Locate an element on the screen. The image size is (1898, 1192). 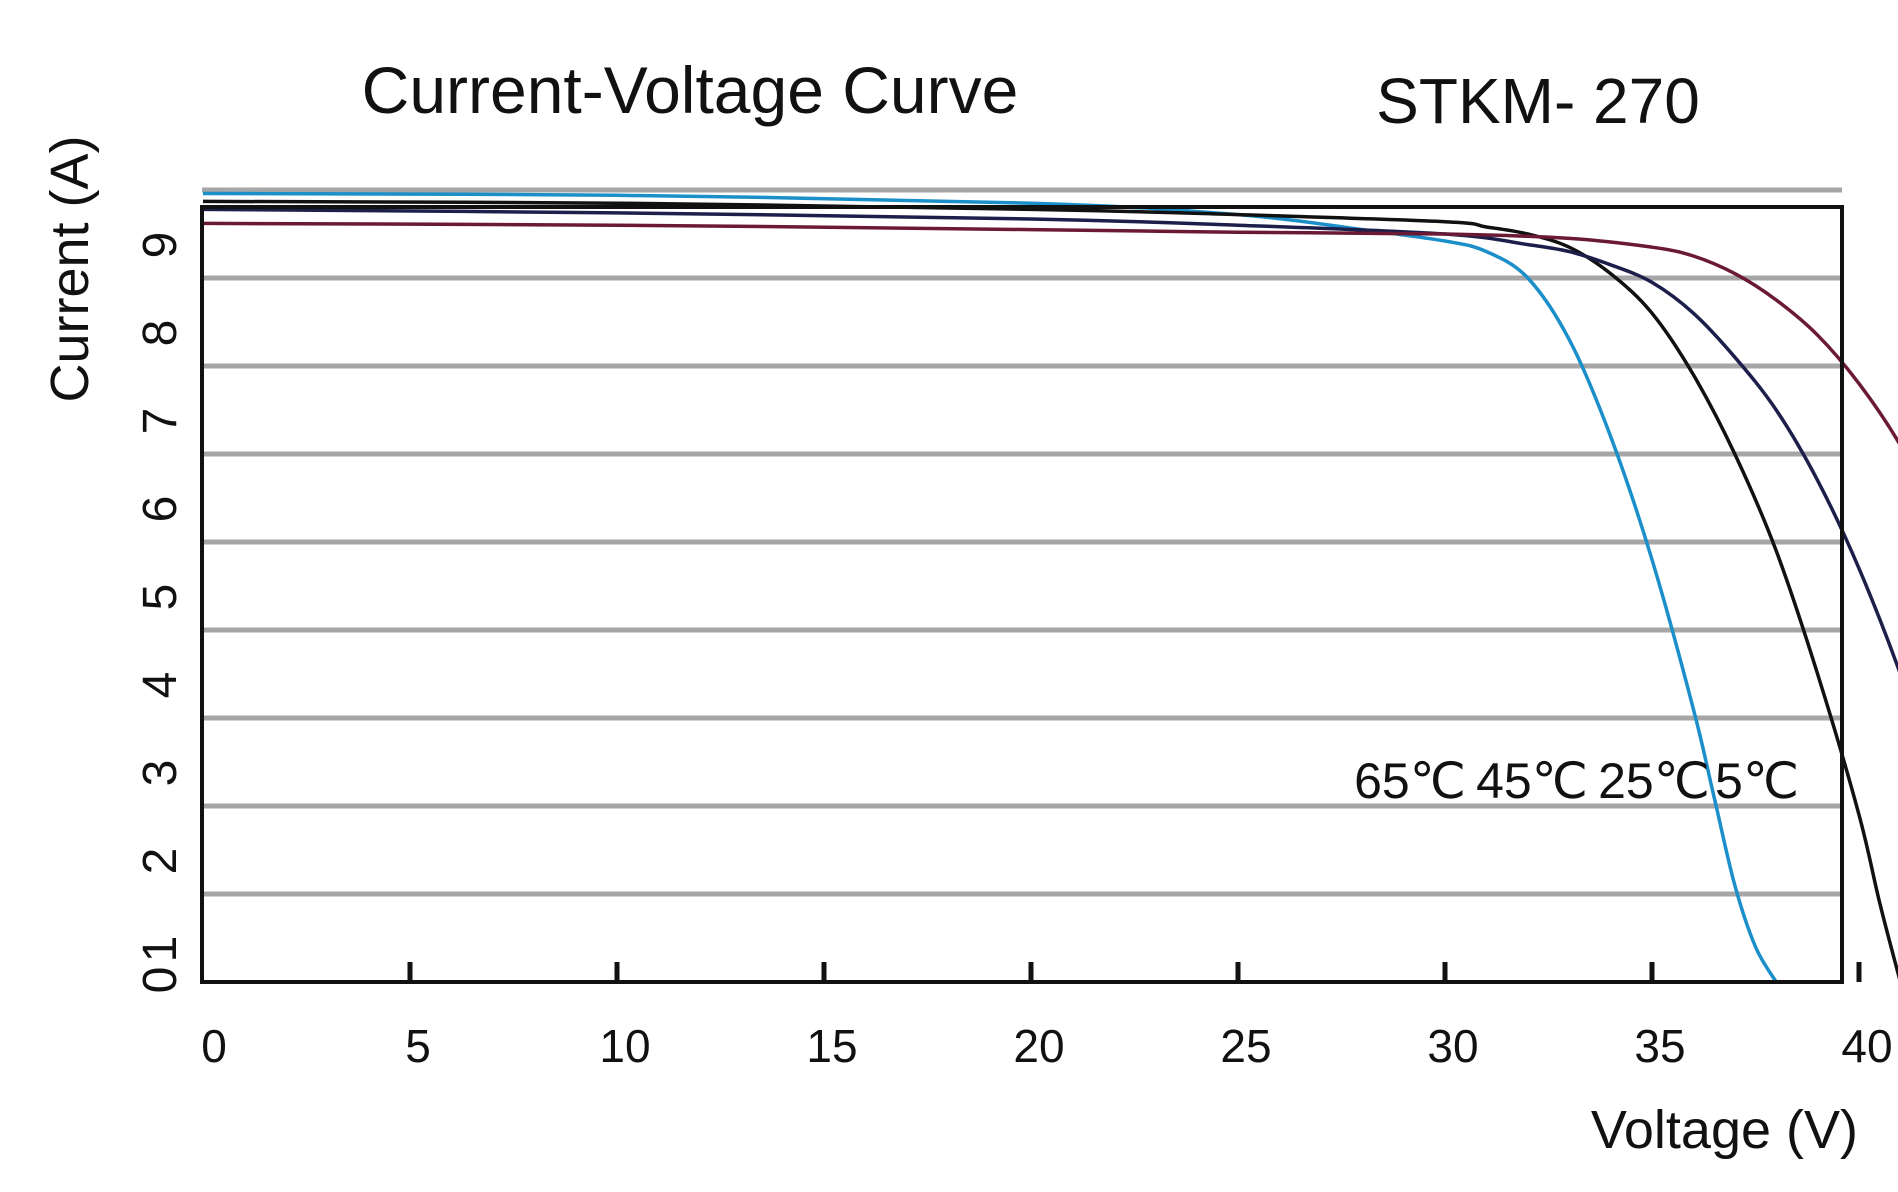
chart-subtitle: STKM- 270 is located at coordinates (1538, 101).